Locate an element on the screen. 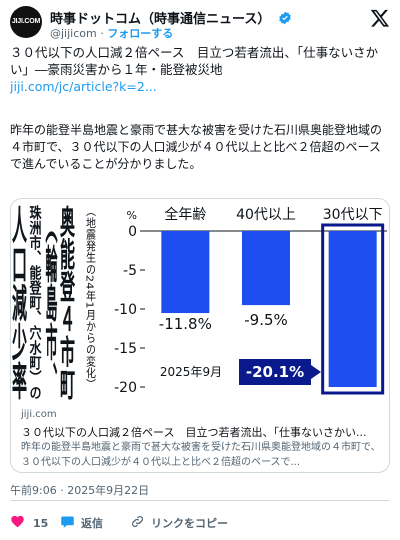  like-count: 15 is located at coordinates (41, 523).